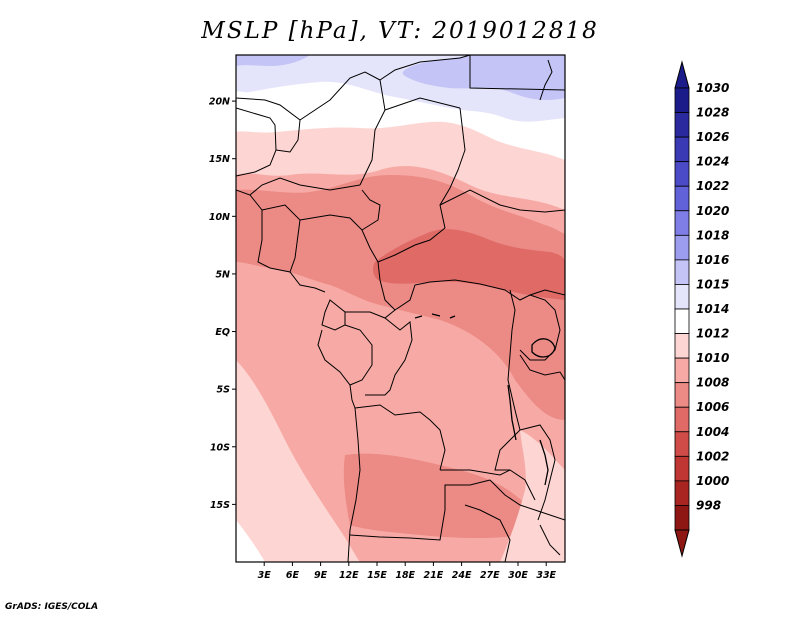 The image size is (800, 618). What do you see at coordinates (222, 304) in the screenshot?
I see `latitude-axis: 20N 15N 10N 5N EQ 5S 10S 15S` at bounding box center [222, 304].